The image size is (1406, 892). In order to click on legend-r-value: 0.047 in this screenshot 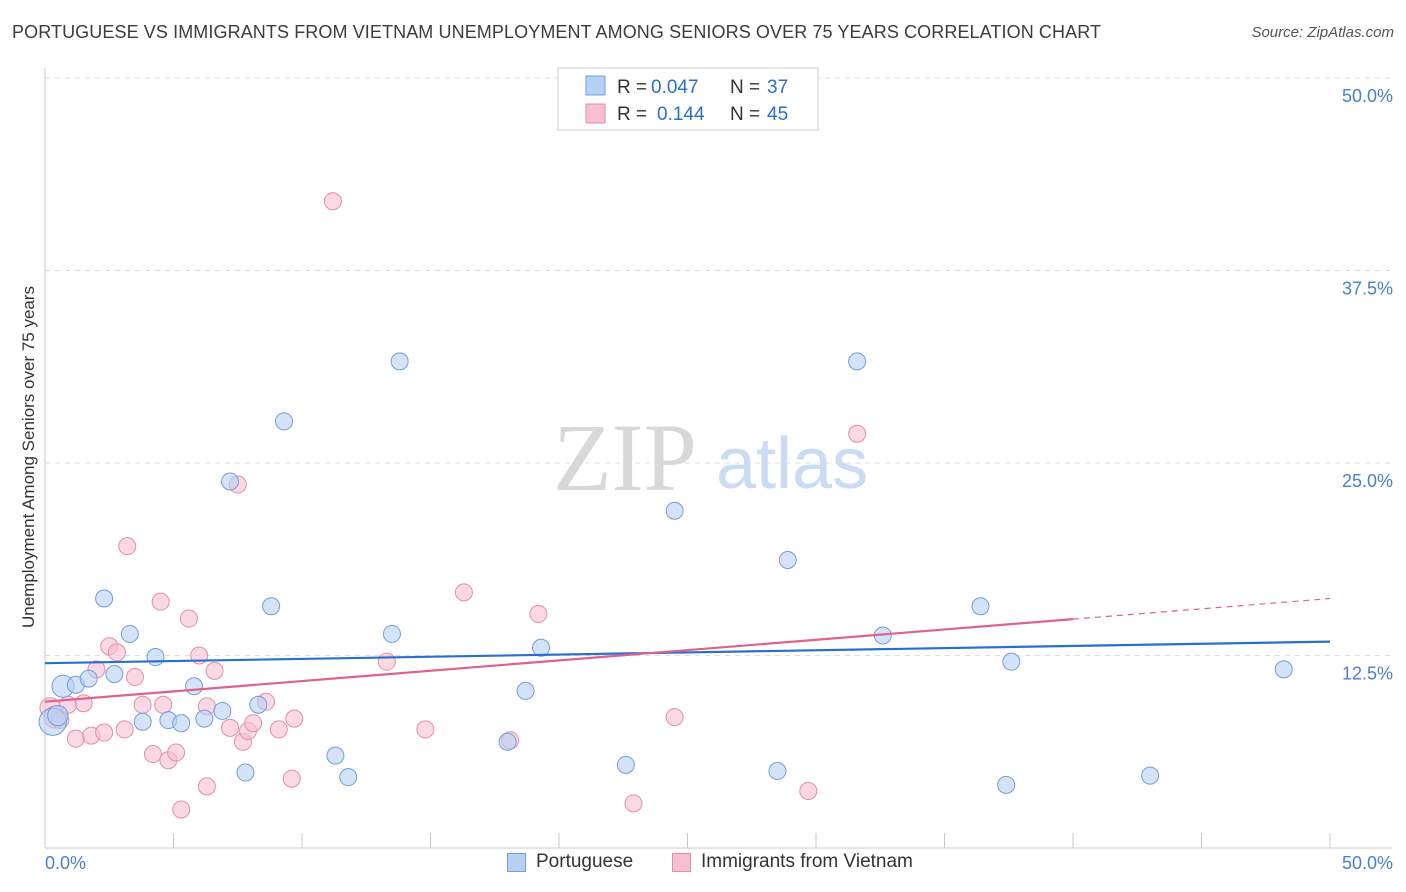, I will do `click(675, 87)`.